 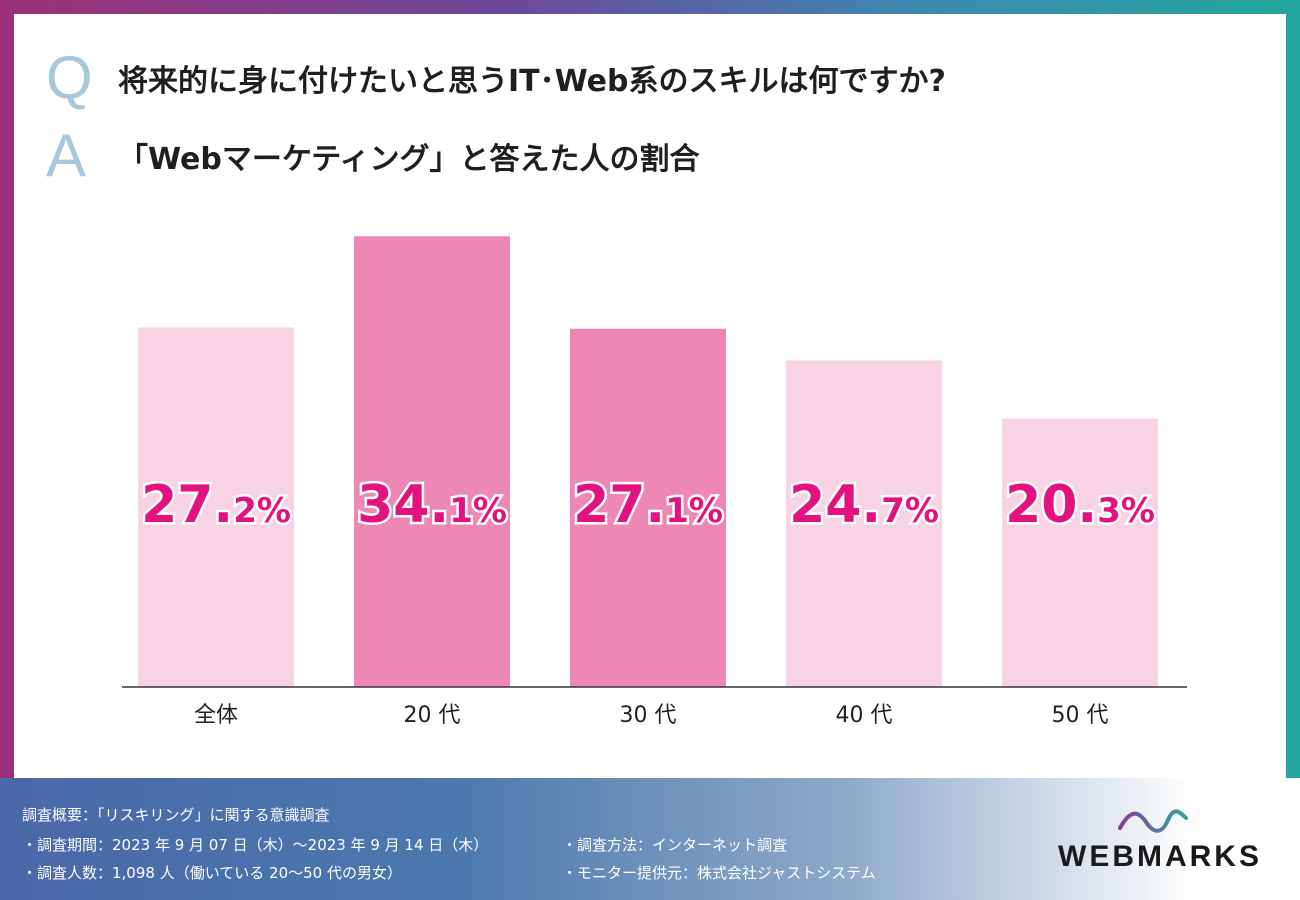 What do you see at coordinates (648, 715) in the screenshot?
I see `category-label-2: 30 代` at bounding box center [648, 715].